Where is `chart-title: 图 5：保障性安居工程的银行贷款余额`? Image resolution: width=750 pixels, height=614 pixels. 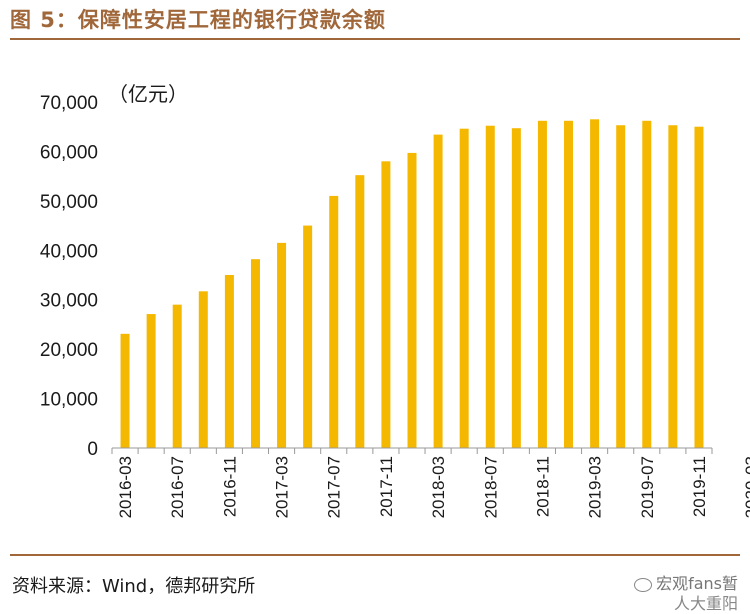 chart-title: 图 5：保障性安居工程的银行贷款余额 is located at coordinates (198, 20).